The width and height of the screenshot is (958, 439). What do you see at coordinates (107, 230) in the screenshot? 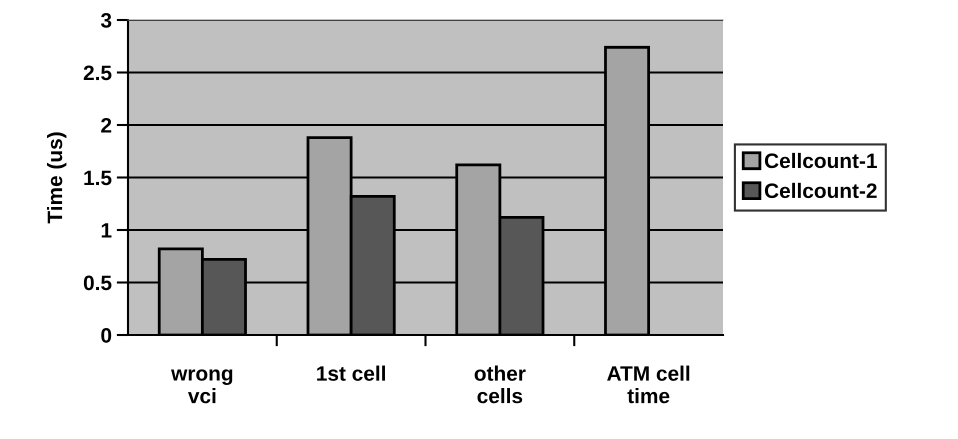
I see `y-tick-label: 1` at bounding box center [107, 230].